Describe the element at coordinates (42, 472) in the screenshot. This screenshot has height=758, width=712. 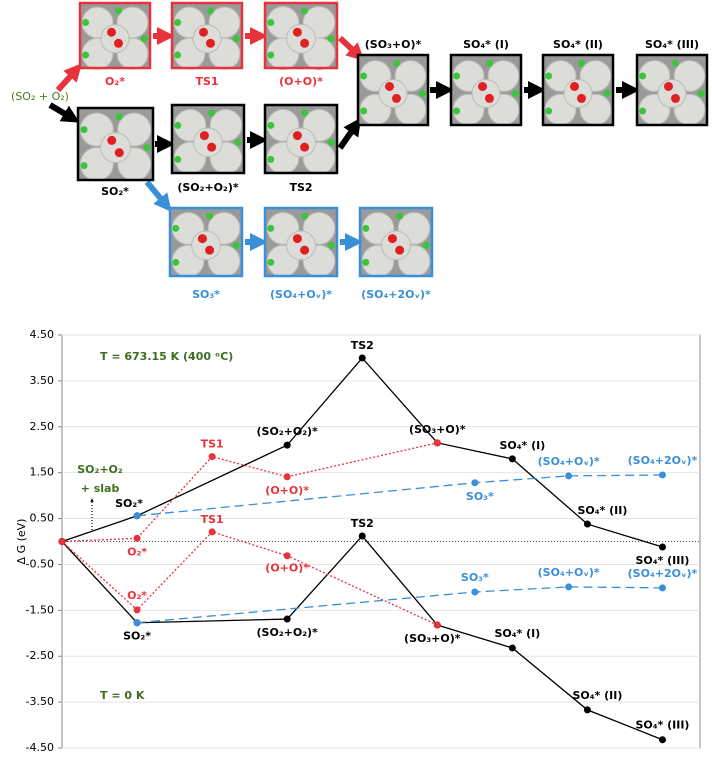
I see `y-tick-label: 1.50` at that location.